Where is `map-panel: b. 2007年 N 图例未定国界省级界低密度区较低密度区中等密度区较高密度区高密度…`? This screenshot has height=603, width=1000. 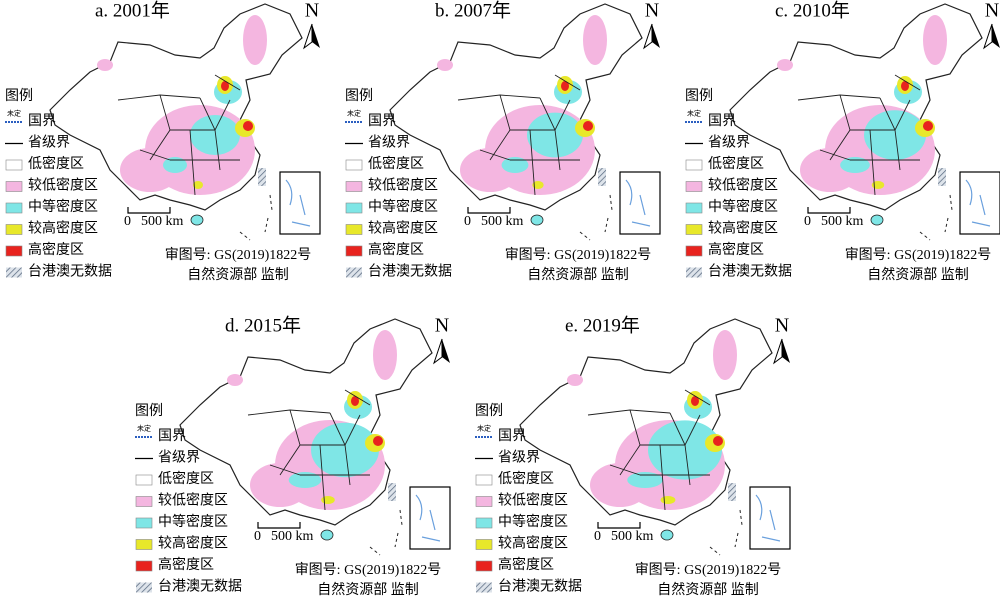 map-panel: b. 2007年 N 图例未定国界省级界低密度区较低密度区中等密度区较高密度区高密度… is located at coordinates (503, 141).